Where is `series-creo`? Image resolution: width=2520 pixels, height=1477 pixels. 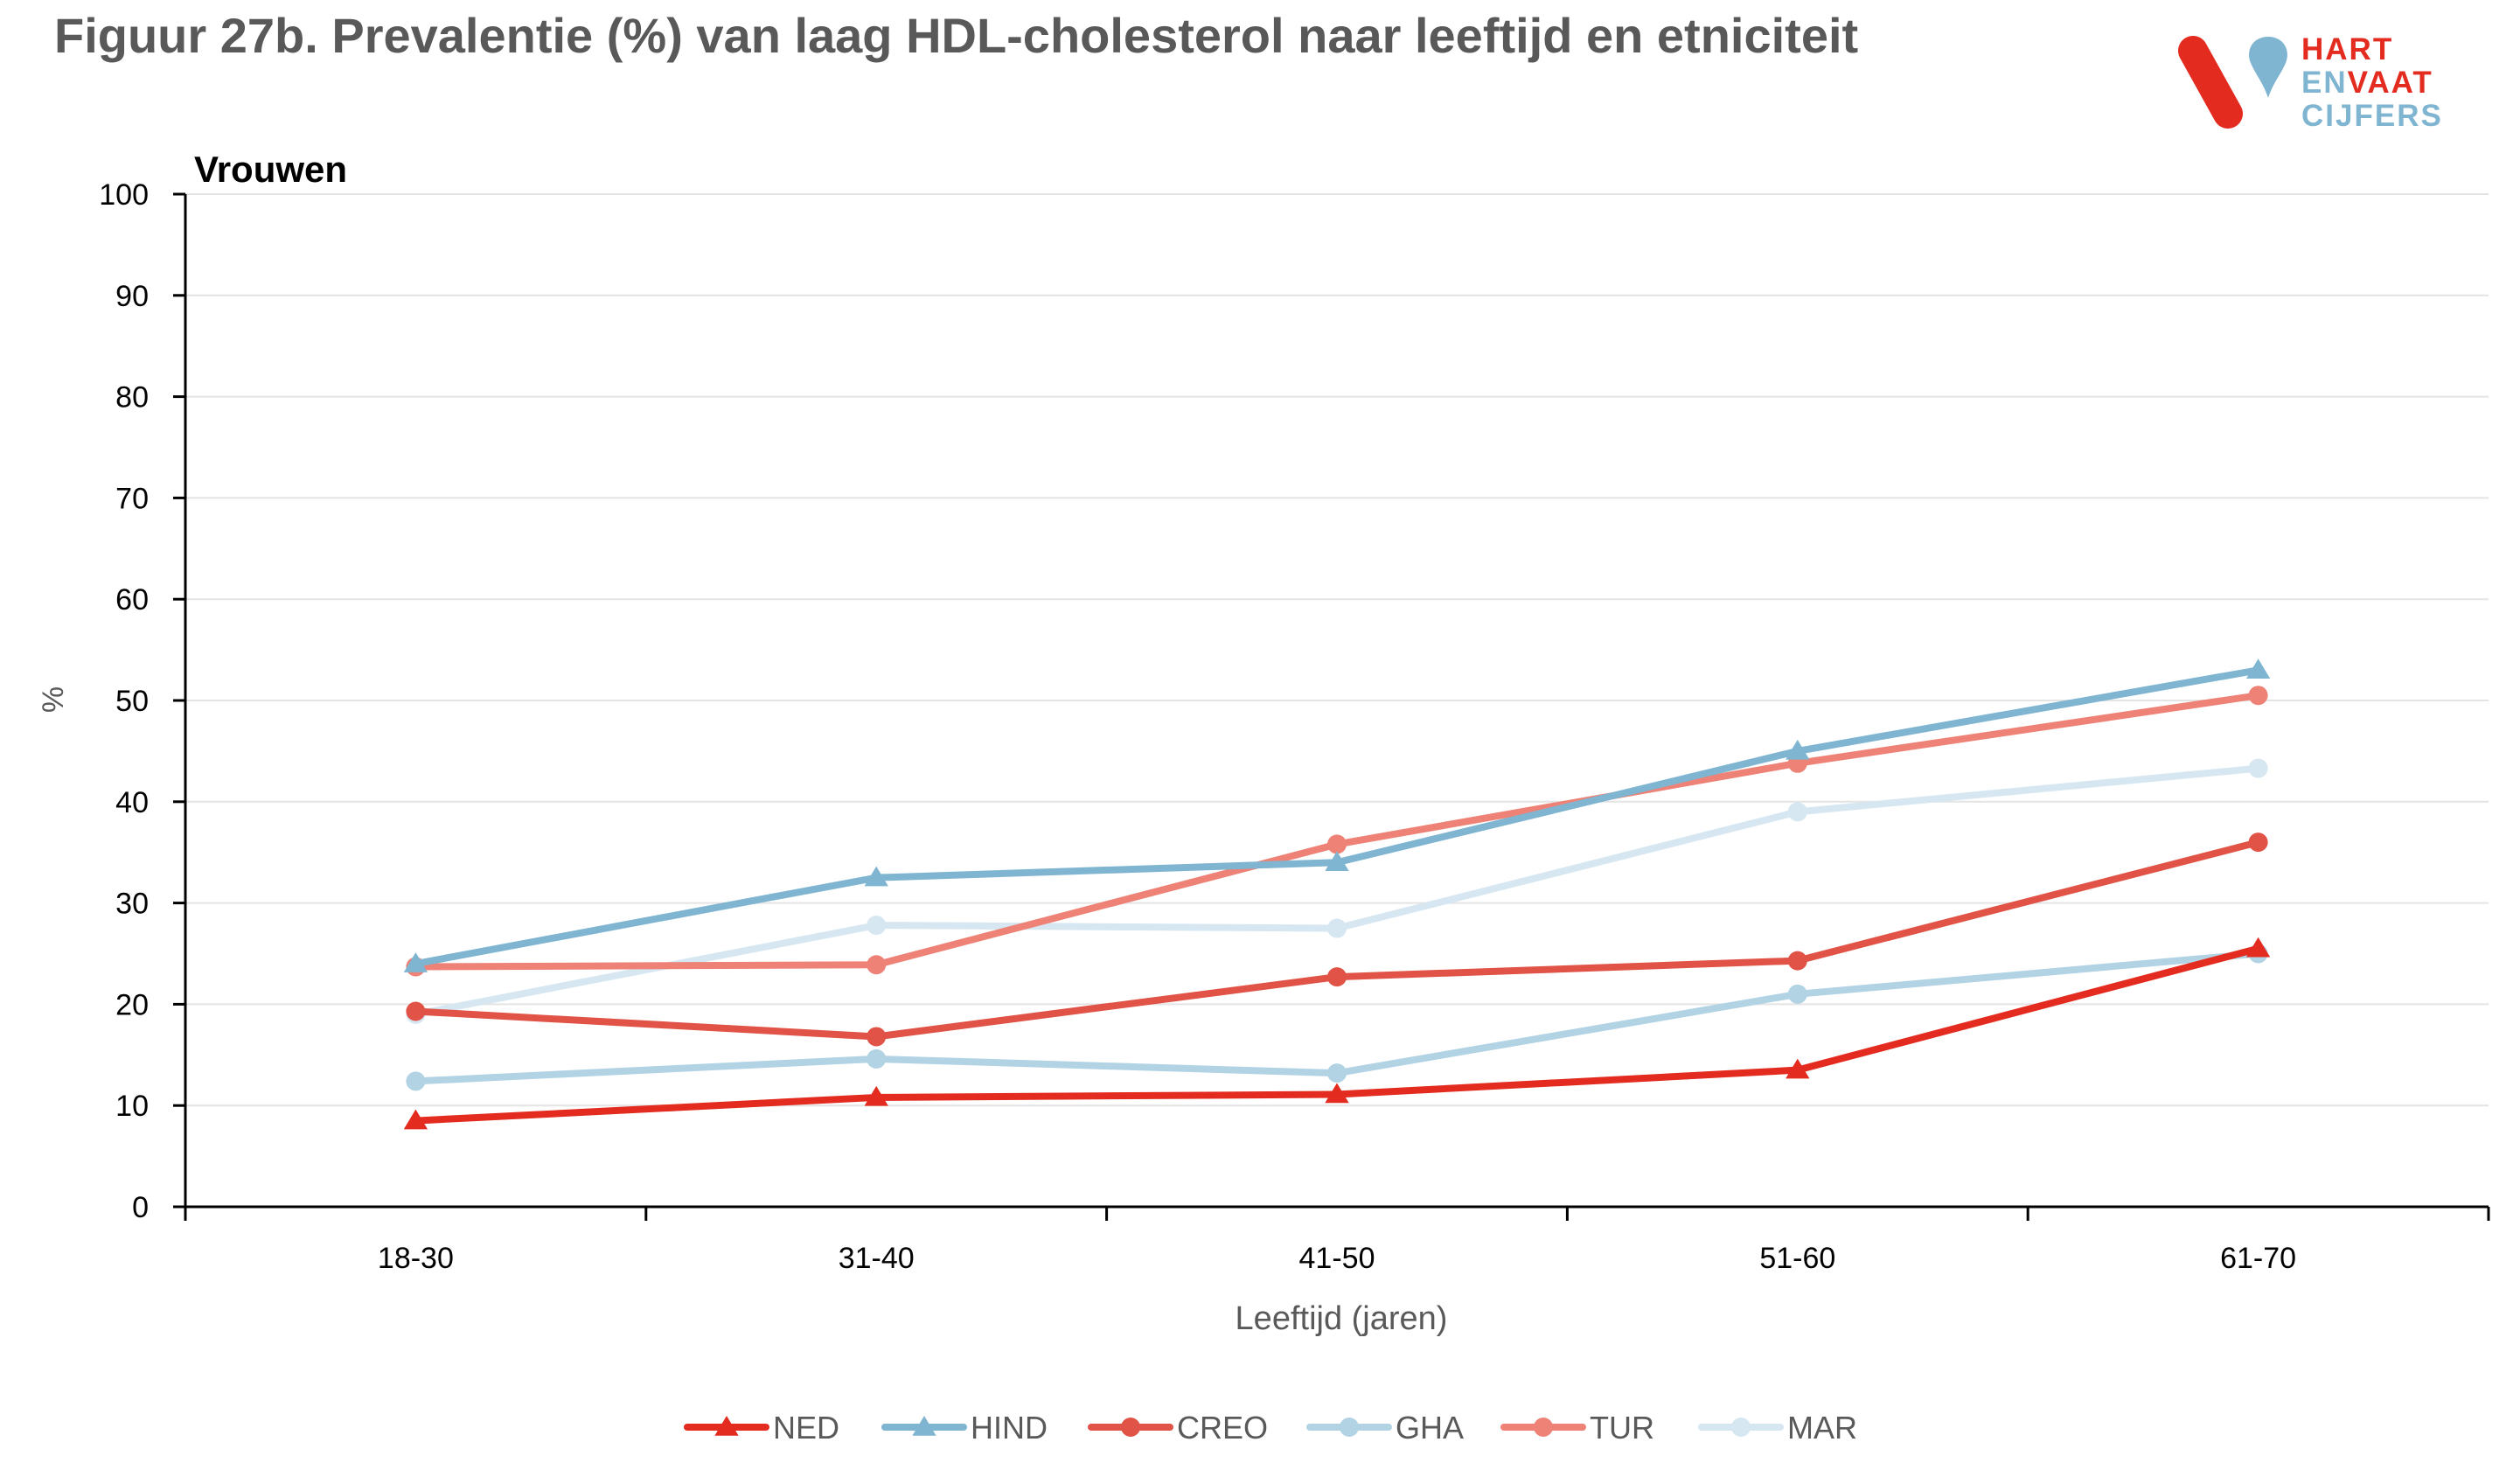
series-creo is located at coordinates (1337, 940).